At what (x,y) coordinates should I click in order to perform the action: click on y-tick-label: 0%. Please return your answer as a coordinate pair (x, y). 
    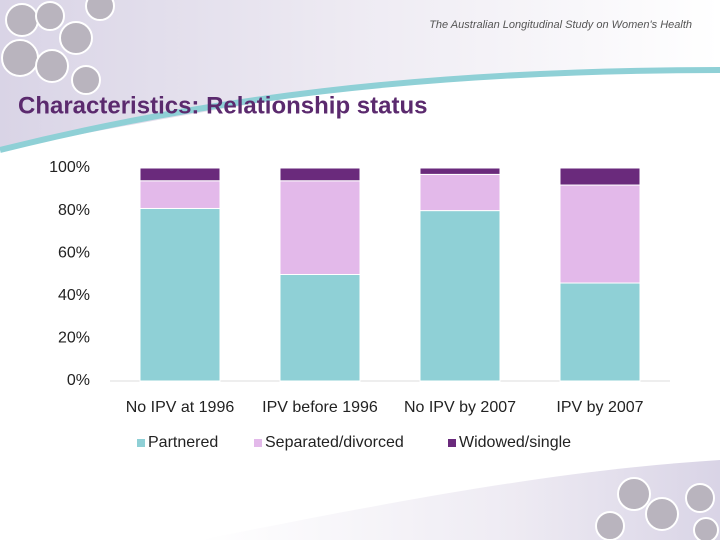
    Looking at the image, I should click on (78, 380).